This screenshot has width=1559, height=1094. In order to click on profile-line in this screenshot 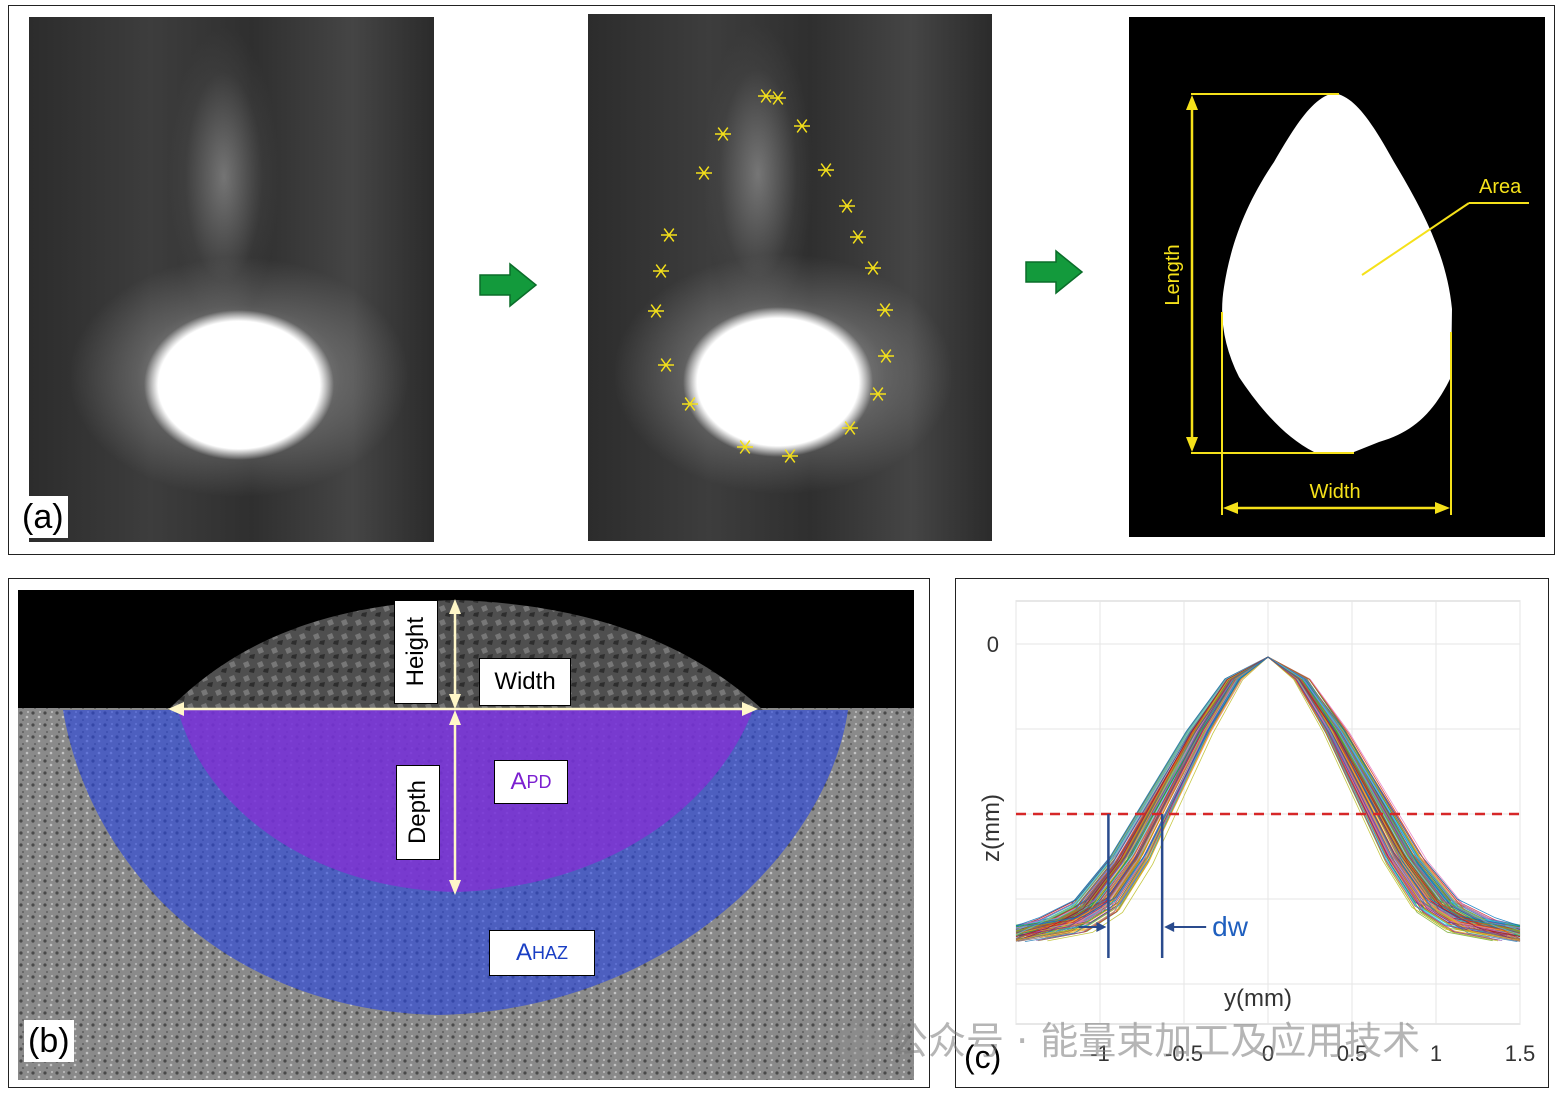, I will do `click(1266, 791)`.